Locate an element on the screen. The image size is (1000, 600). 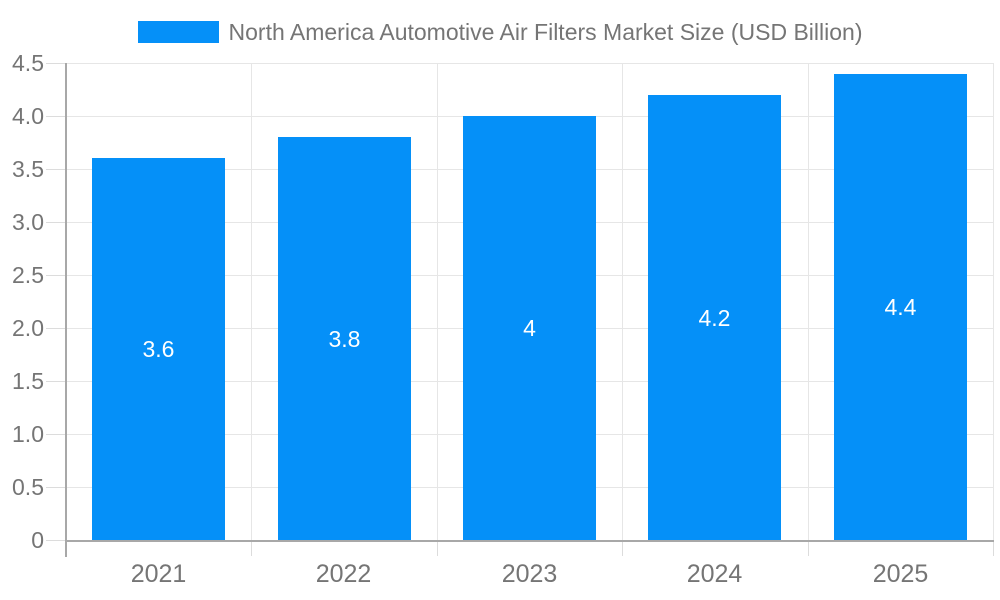
legend-swatch-icon is located at coordinates (178, 32).